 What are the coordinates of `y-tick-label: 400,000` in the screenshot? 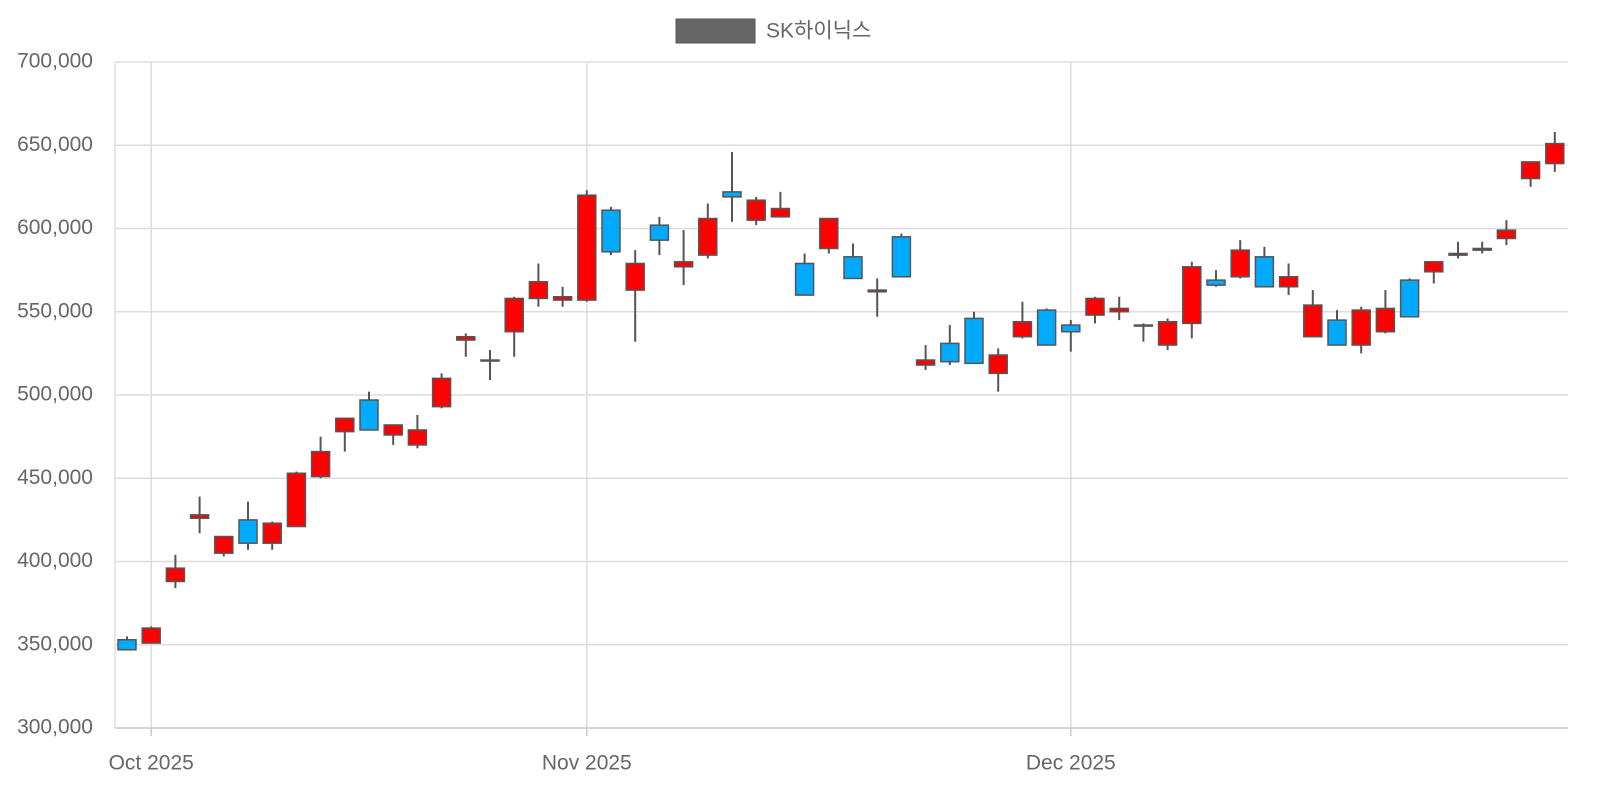 It's located at (55, 560).